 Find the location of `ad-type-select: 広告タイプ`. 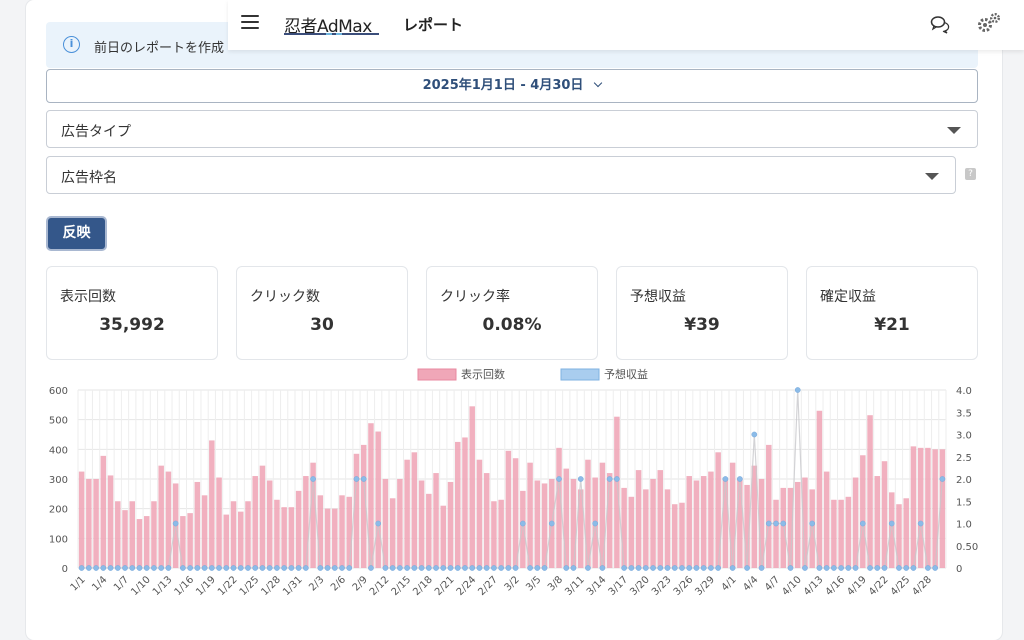

ad-type-select: 広告タイプ is located at coordinates (512, 129).